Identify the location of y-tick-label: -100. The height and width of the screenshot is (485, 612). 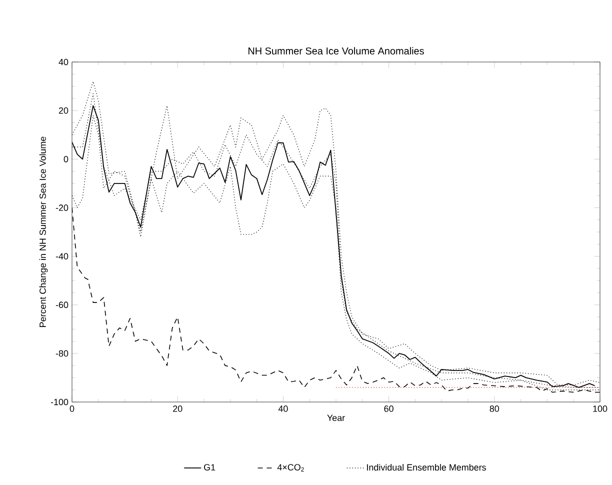
(59, 402).